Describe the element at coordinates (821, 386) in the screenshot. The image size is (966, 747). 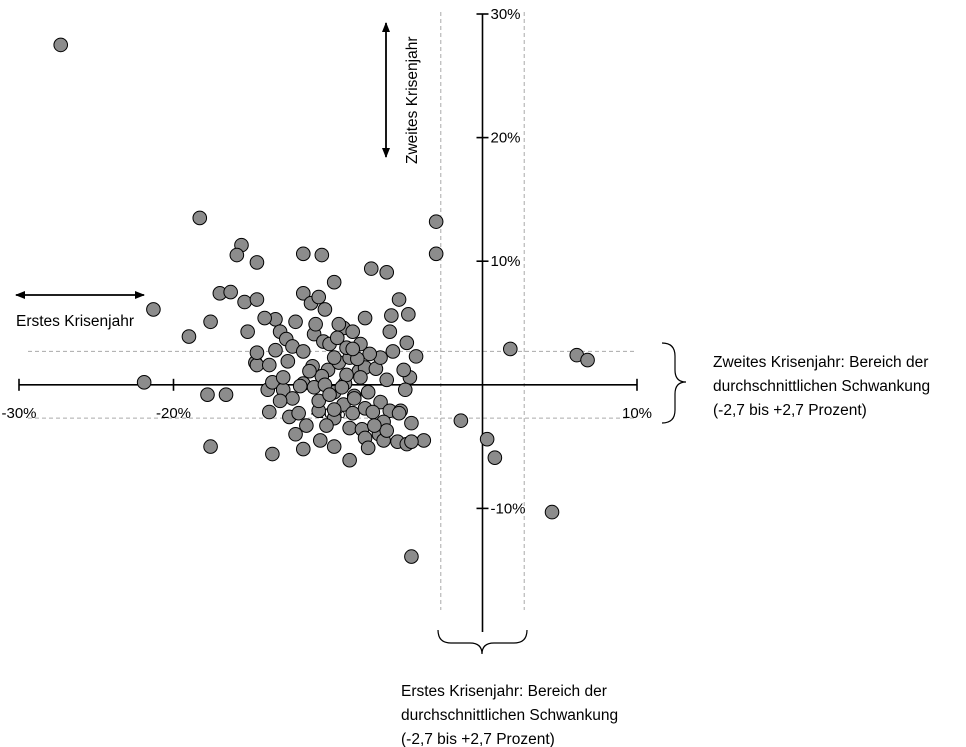
I see `y-band-label-line-2: durchschnittlichen Schwankung` at that location.